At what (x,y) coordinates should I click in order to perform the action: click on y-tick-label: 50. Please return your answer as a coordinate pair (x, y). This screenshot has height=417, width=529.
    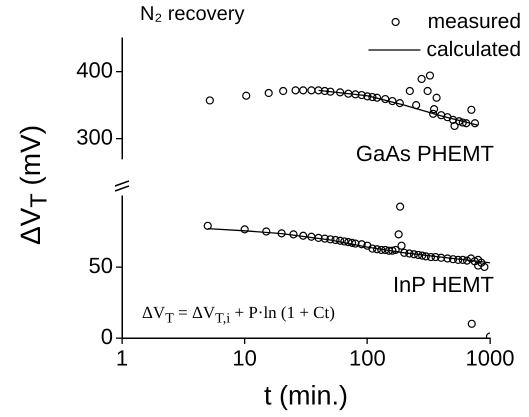
    Looking at the image, I should click on (100, 265).